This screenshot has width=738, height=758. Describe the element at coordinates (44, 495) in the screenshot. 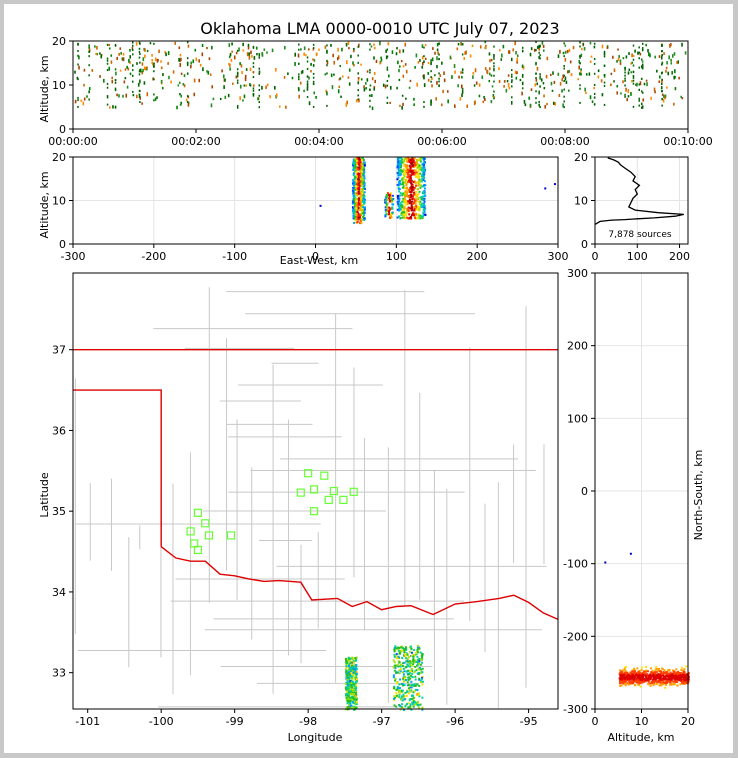

I see `map-ylabel: Latitude` at that location.